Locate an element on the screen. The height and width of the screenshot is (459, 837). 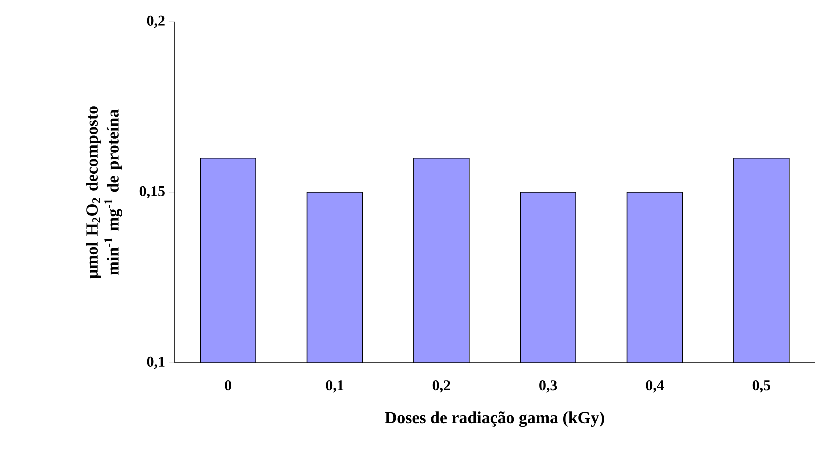
x-tick-label: 0,5 is located at coordinates (761, 386).